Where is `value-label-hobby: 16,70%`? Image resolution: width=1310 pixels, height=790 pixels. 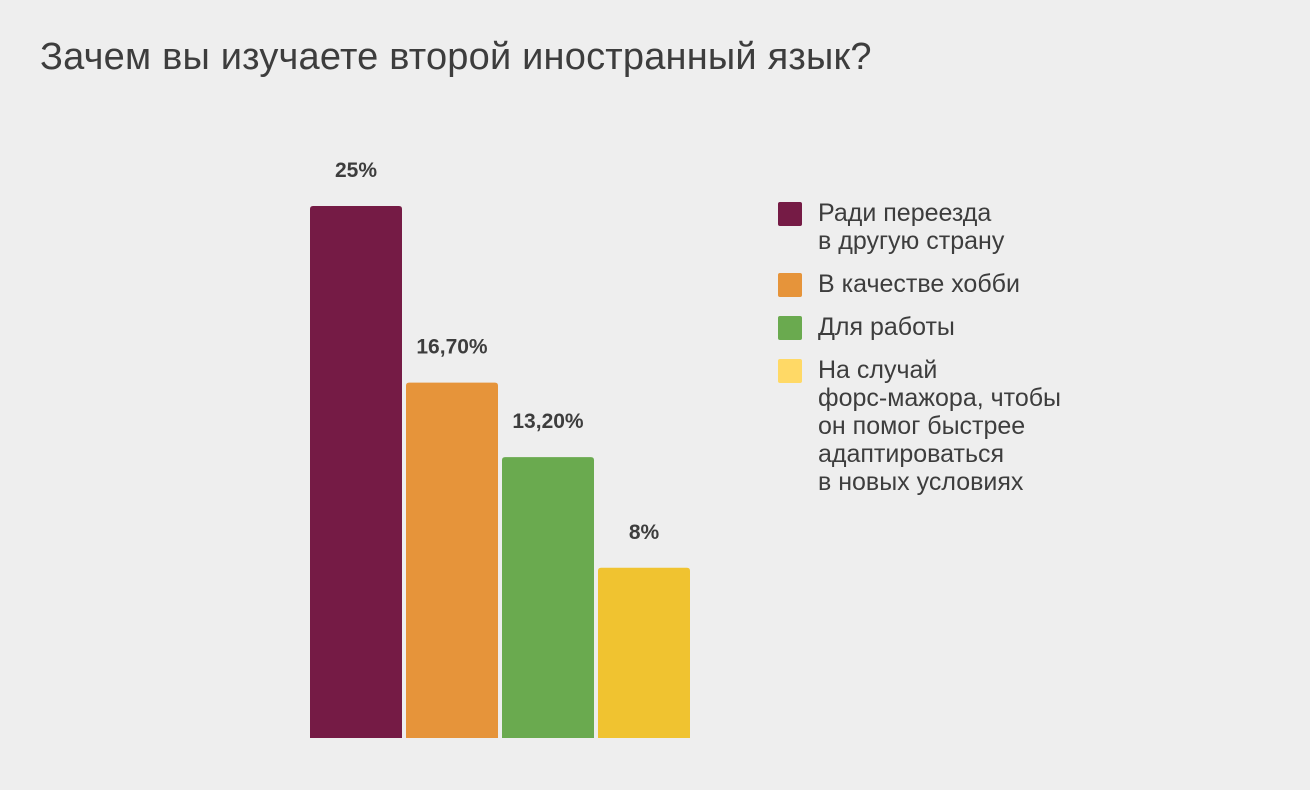
value-label-hobby: 16,70% is located at coordinates (452, 347).